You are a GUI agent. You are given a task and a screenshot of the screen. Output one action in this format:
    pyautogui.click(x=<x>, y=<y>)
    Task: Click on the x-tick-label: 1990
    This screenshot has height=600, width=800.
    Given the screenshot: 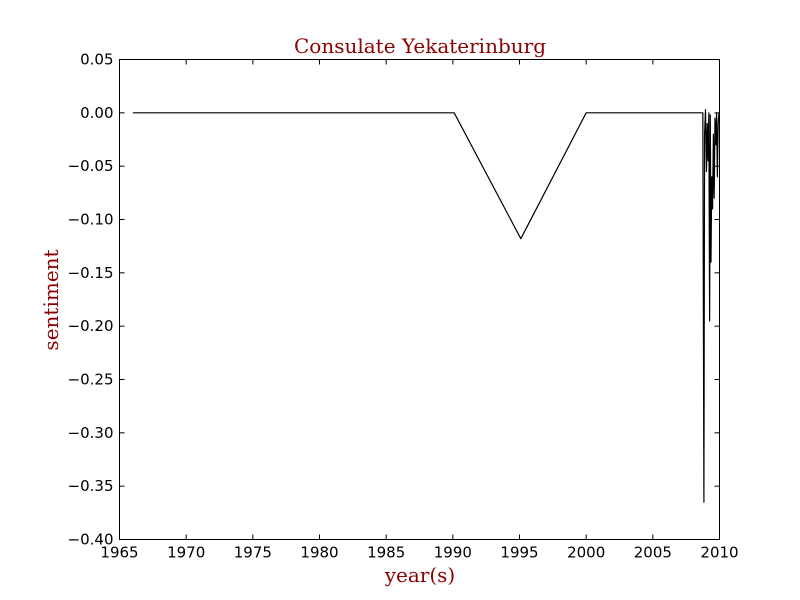 What is the action you would take?
    pyautogui.click(x=453, y=553)
    